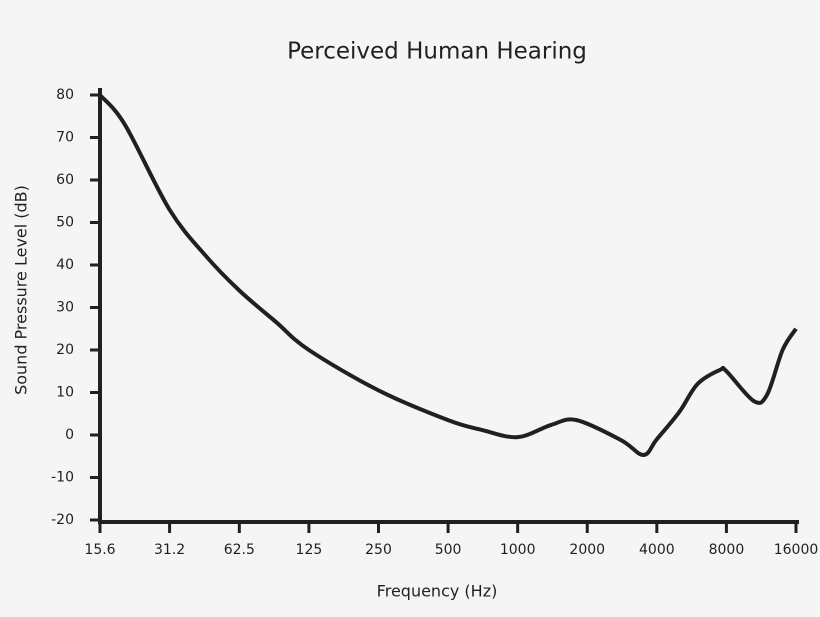 The image size is (820, 617). I want to click on x-axis-label: Frequency (Hz), so click(437, 591).